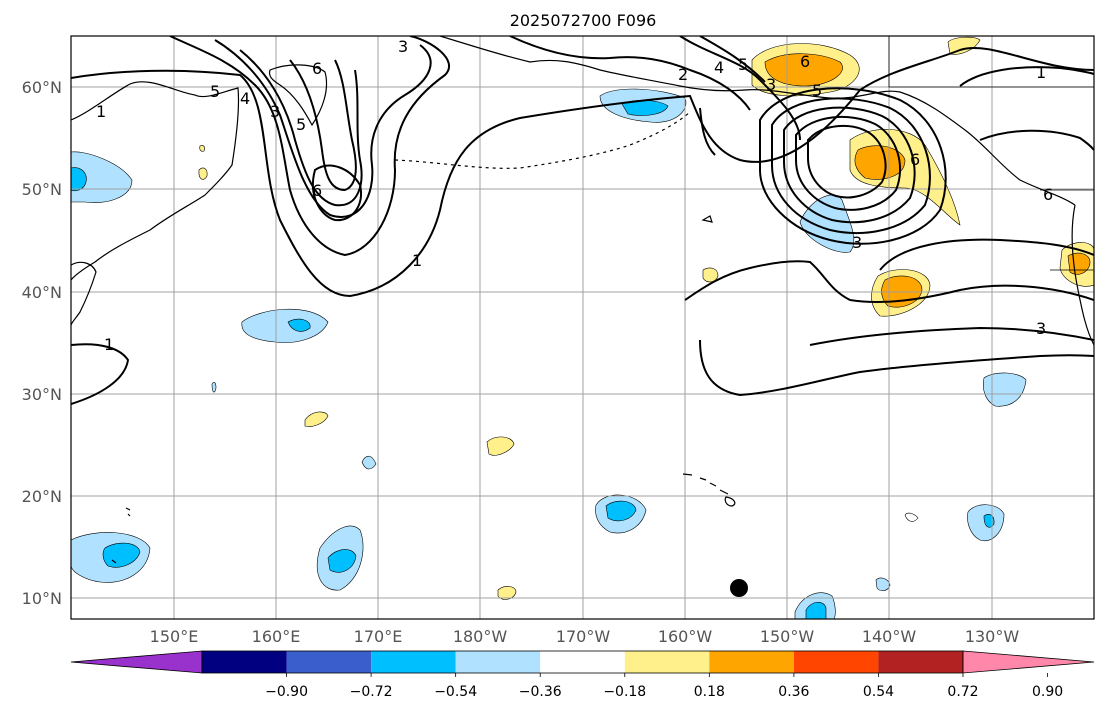 This screenshot has width=1105, height=712. I want to click on kamchatka-coastline, so click(298, 95).